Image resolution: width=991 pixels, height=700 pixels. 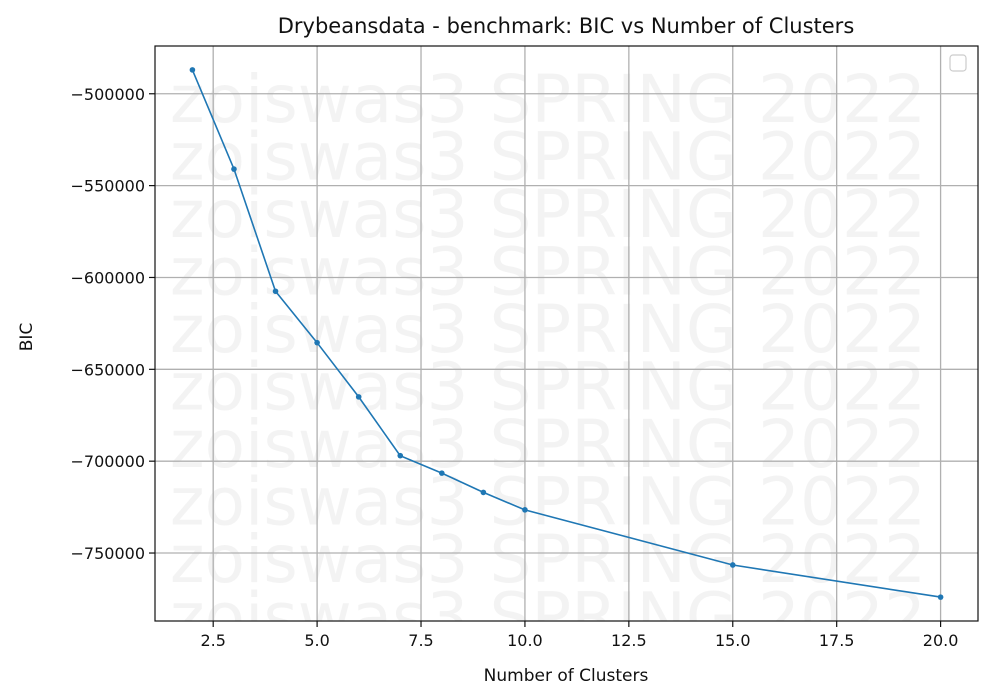 What do you see at coordinates (629, 640) in the screenshot?
I see `x-tick-label: 12.5` at bounding box center [629, 640].